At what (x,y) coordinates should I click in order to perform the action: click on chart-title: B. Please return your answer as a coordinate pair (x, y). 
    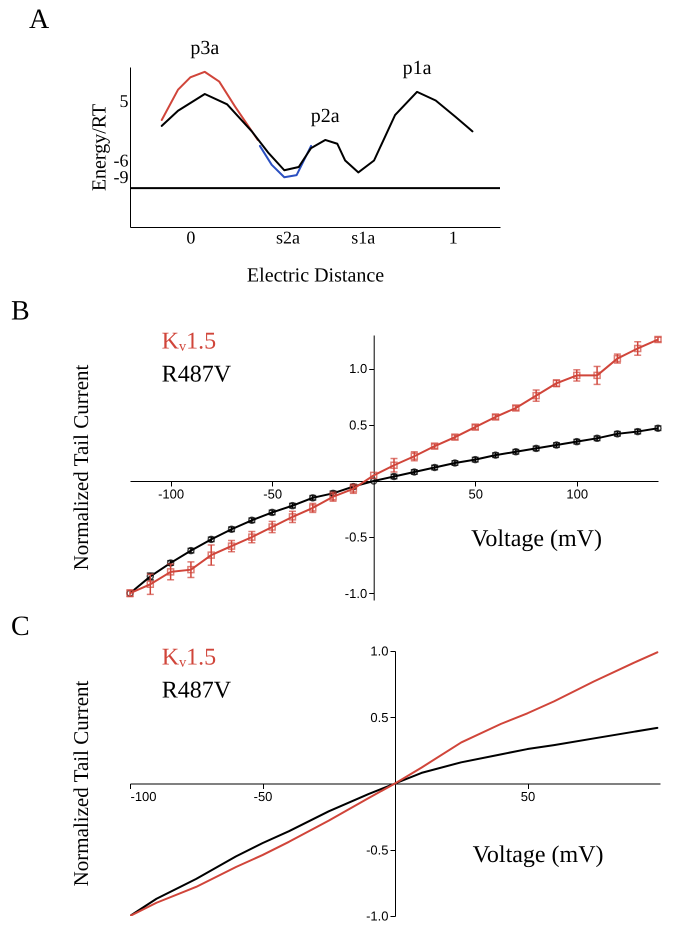
    Looking at the image, I should click on (20, 311).